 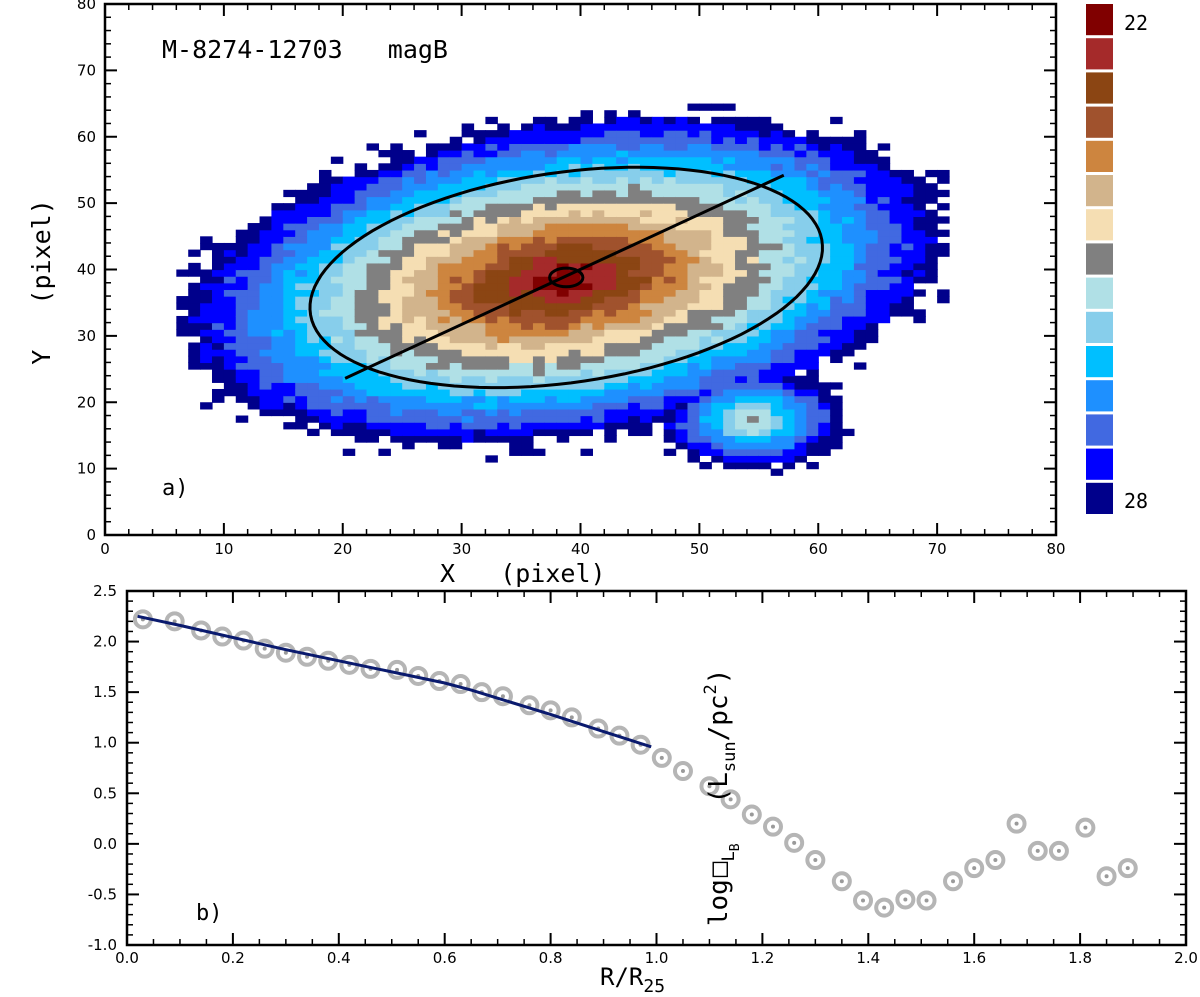 I want to click on colorbar-swatch, so click(x=1099, y=20).